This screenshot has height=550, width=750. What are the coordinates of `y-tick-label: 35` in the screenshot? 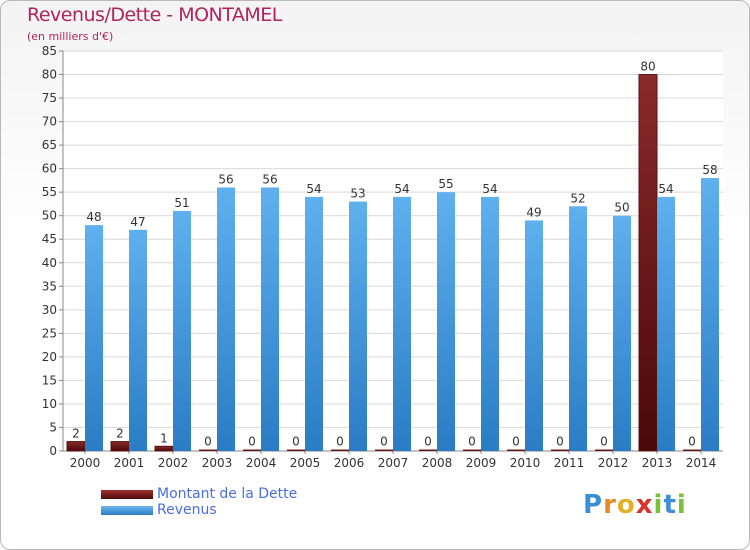 It's located at (49, 286).